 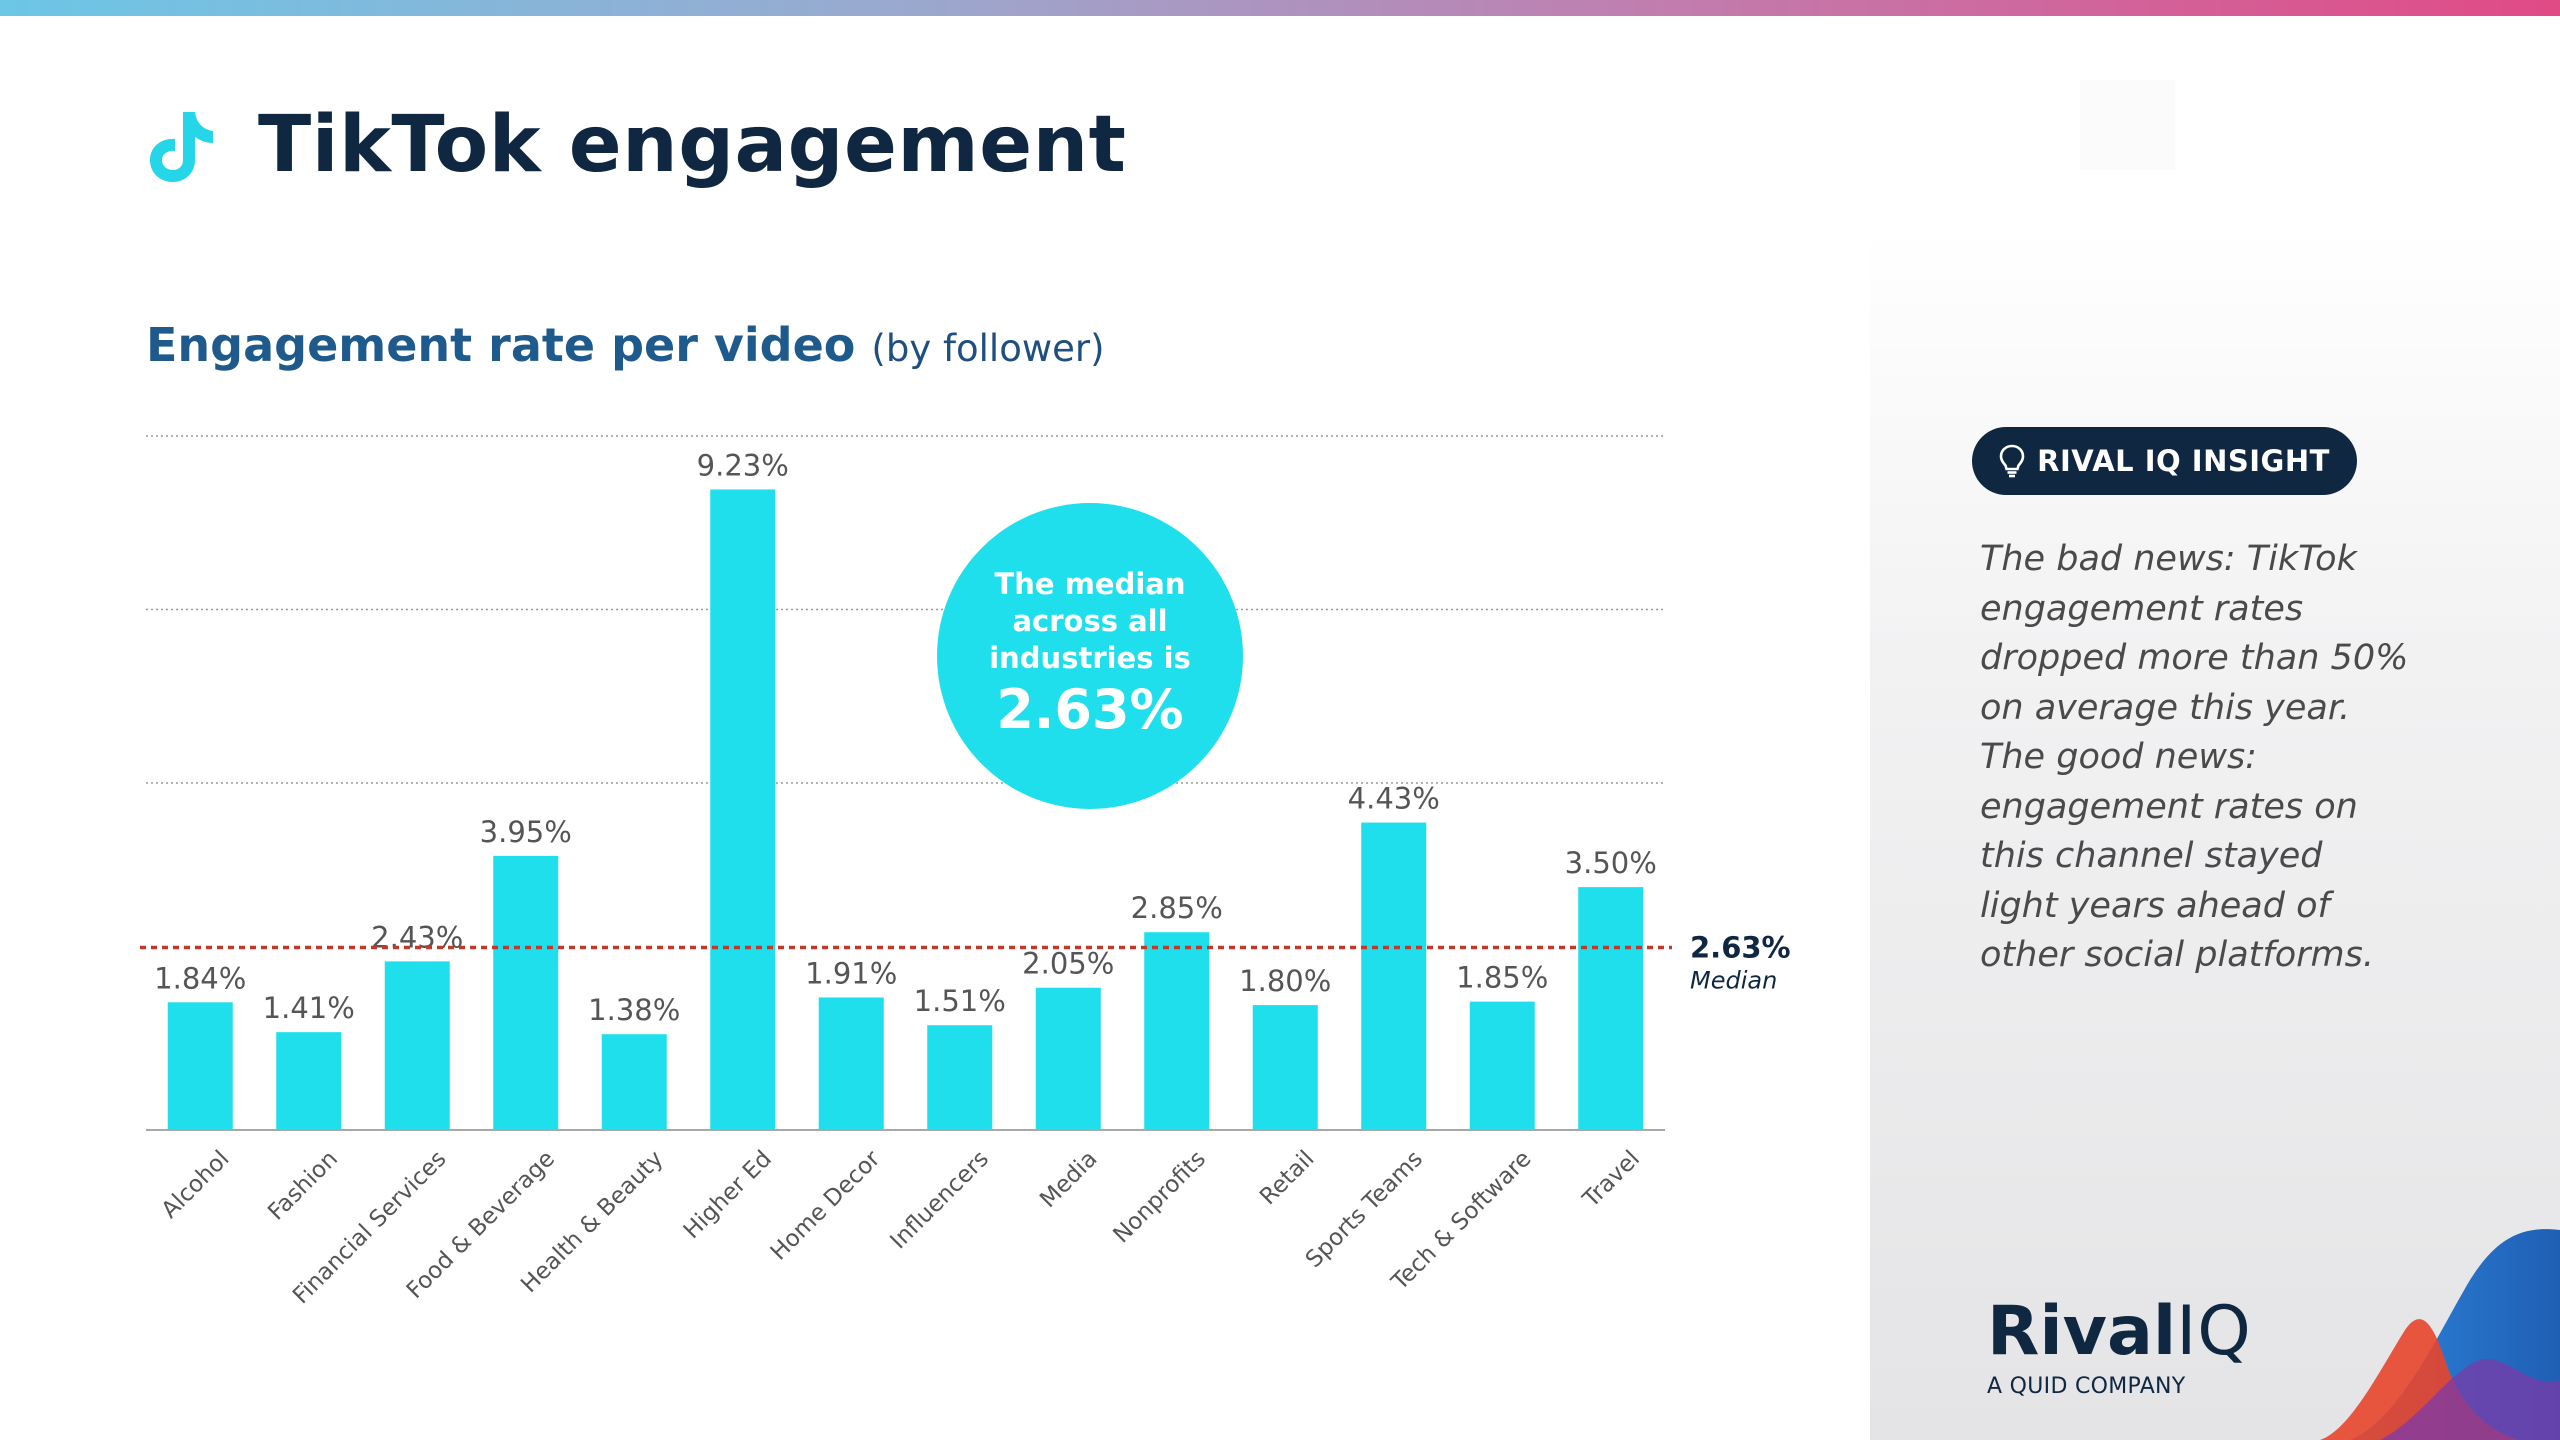 I want to click on bar-value-label: 2.85%, so click(x=1177, y=908).